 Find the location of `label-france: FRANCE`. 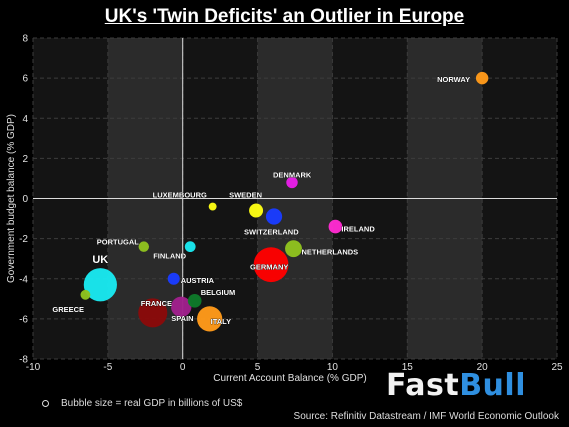

label-france: FRANCE is located at coordinates (156, 303).